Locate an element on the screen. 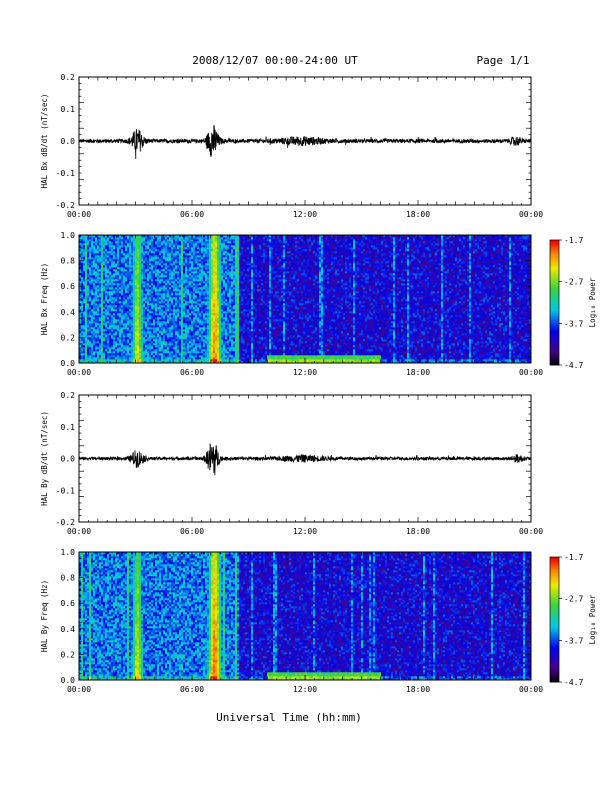  by-spectrogram-y-tick-label: 0.6 is located at coordinates (68, 603).